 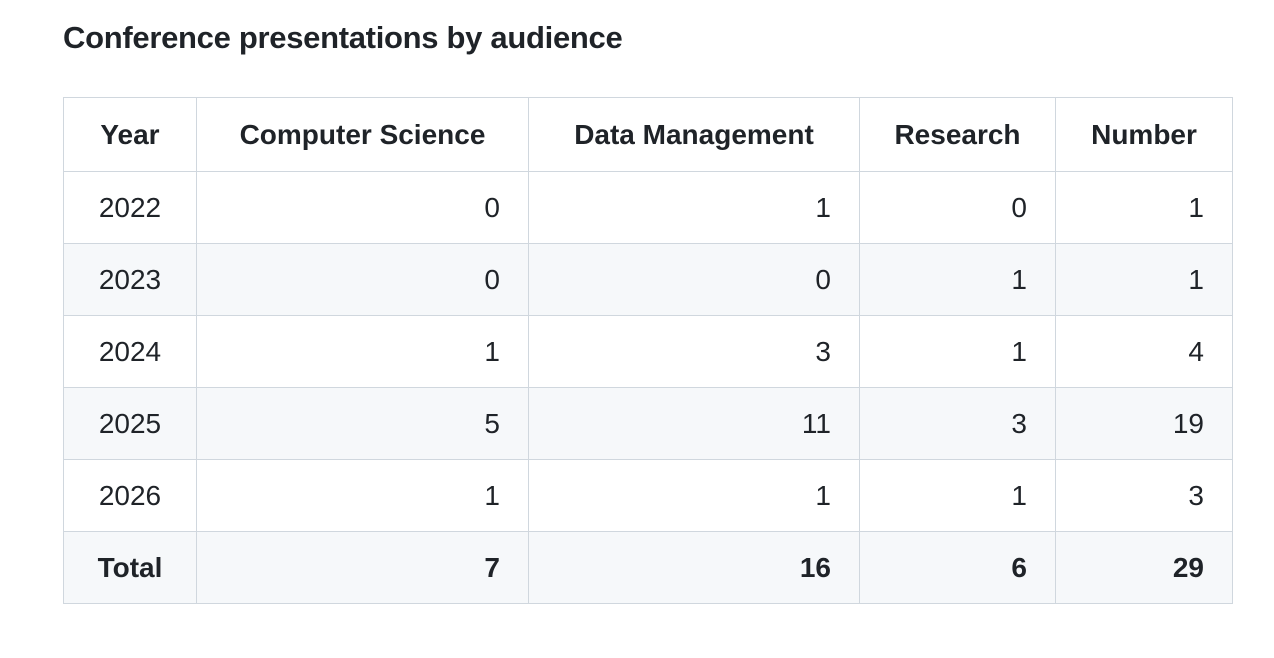 I want to click on number-cell: 4, so click(x=1144, y=351).